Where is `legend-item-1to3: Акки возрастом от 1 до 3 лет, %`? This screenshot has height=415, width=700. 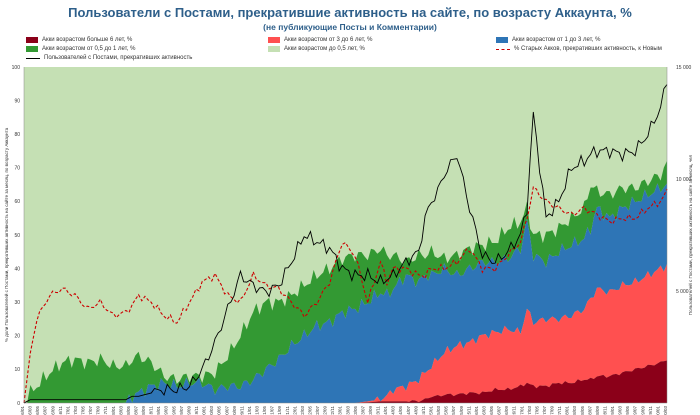
legend-item-1to3: Акки возрастом от 1 до 3 лет, % is located at coordinates (548, 40).